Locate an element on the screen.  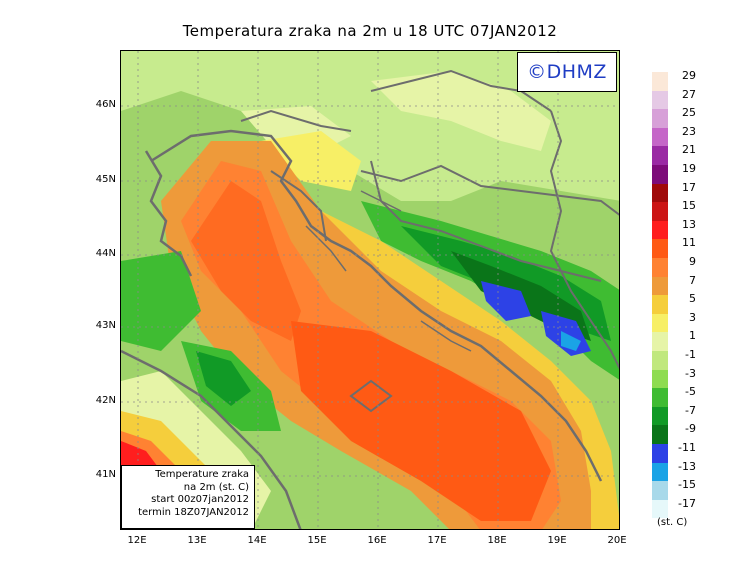
legend-label: -15 is located at coordinates (687, 485).